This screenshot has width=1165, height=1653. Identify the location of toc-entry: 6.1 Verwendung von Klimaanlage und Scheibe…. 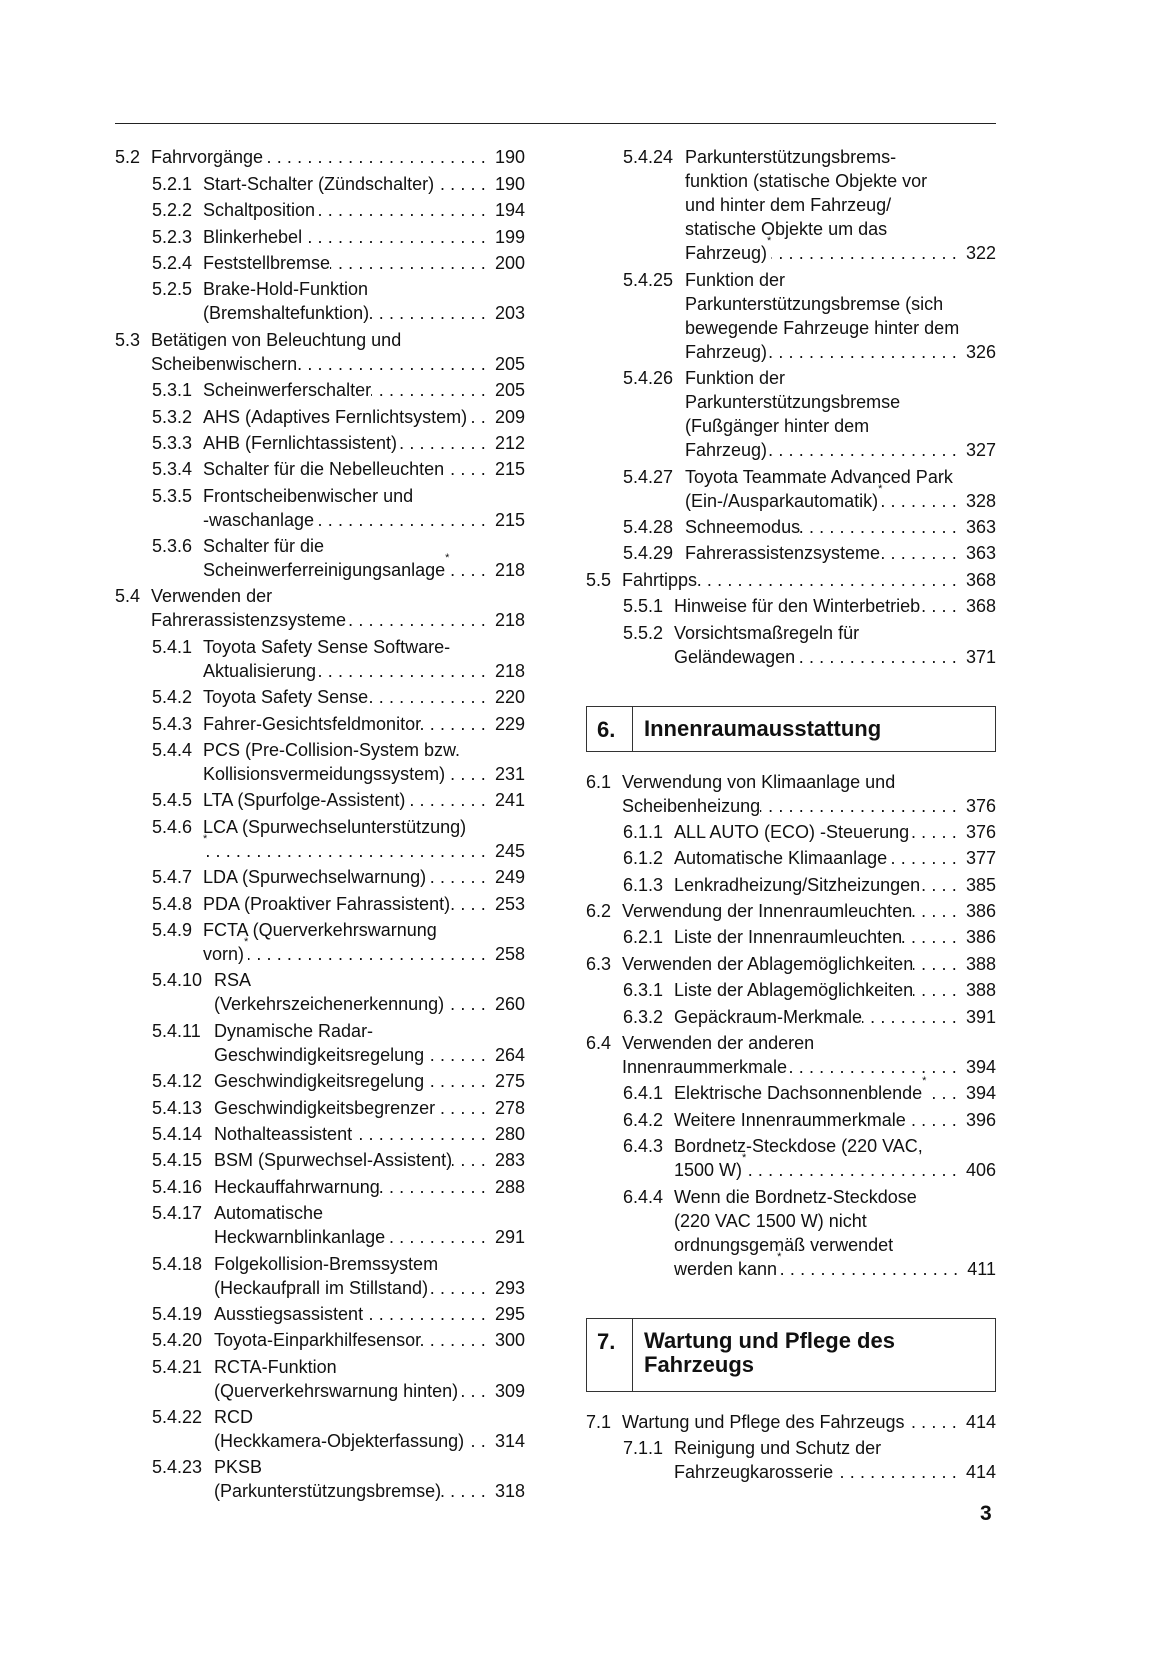
(791, 794).